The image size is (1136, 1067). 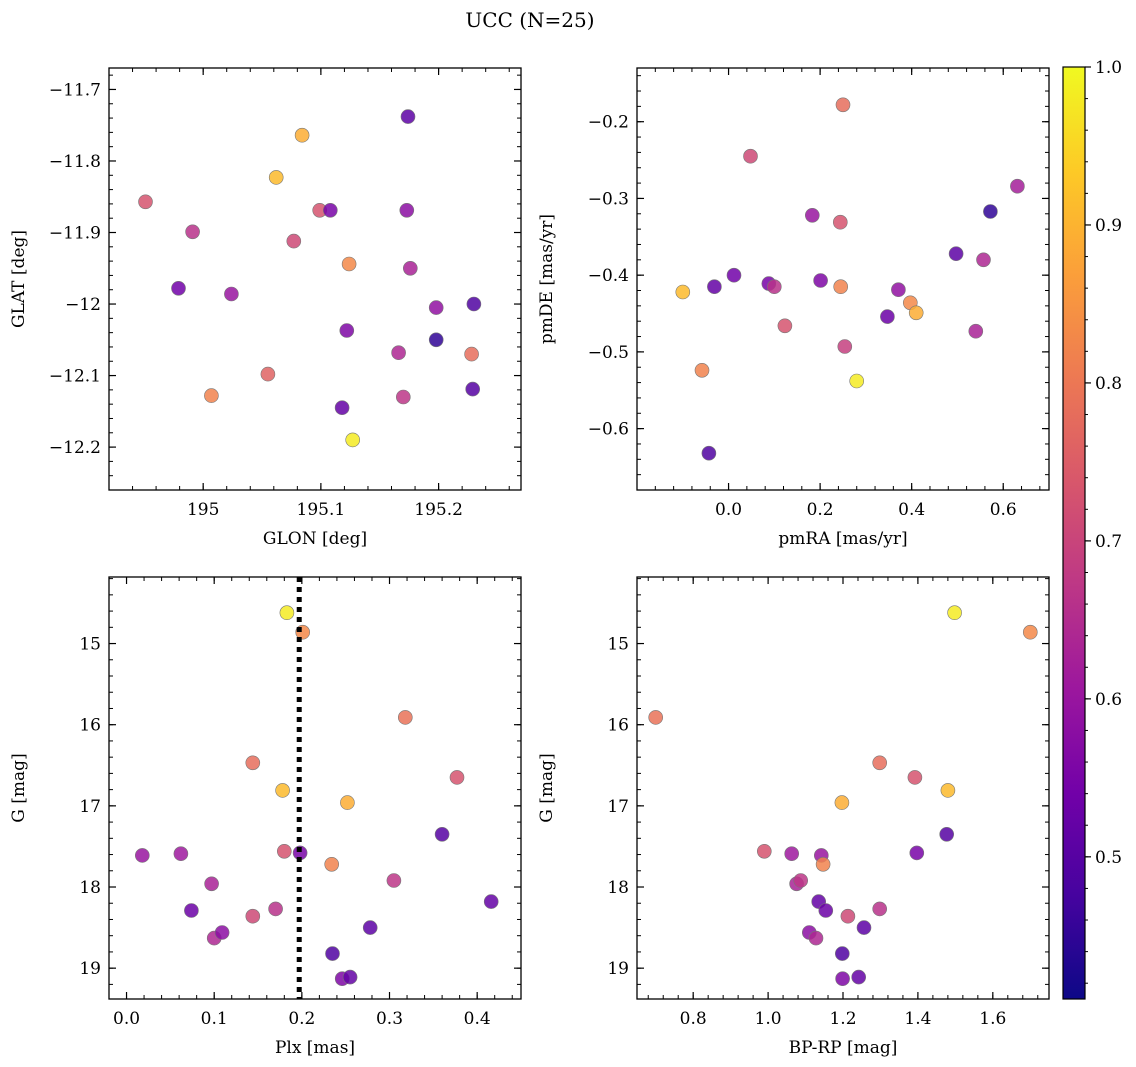 What do you see at coordinates (75, 162) in the screenshot?
I see `y-tick-label: −11.8` at bounding box center [75, 162].